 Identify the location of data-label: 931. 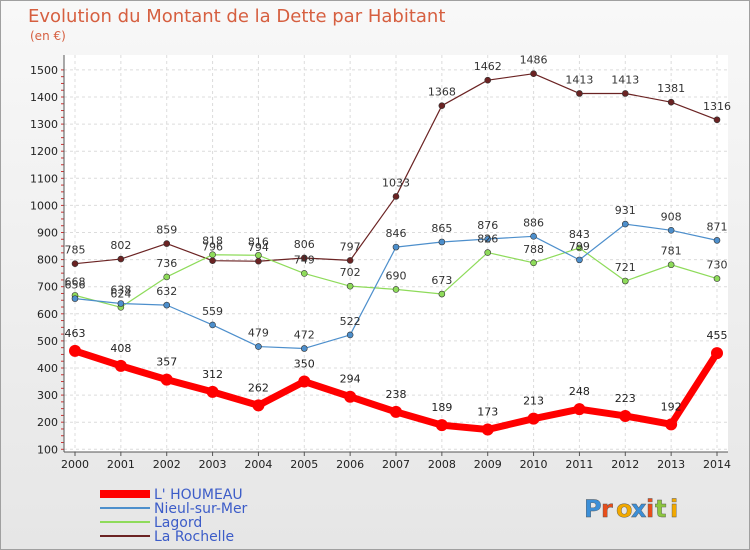
(625, 210).